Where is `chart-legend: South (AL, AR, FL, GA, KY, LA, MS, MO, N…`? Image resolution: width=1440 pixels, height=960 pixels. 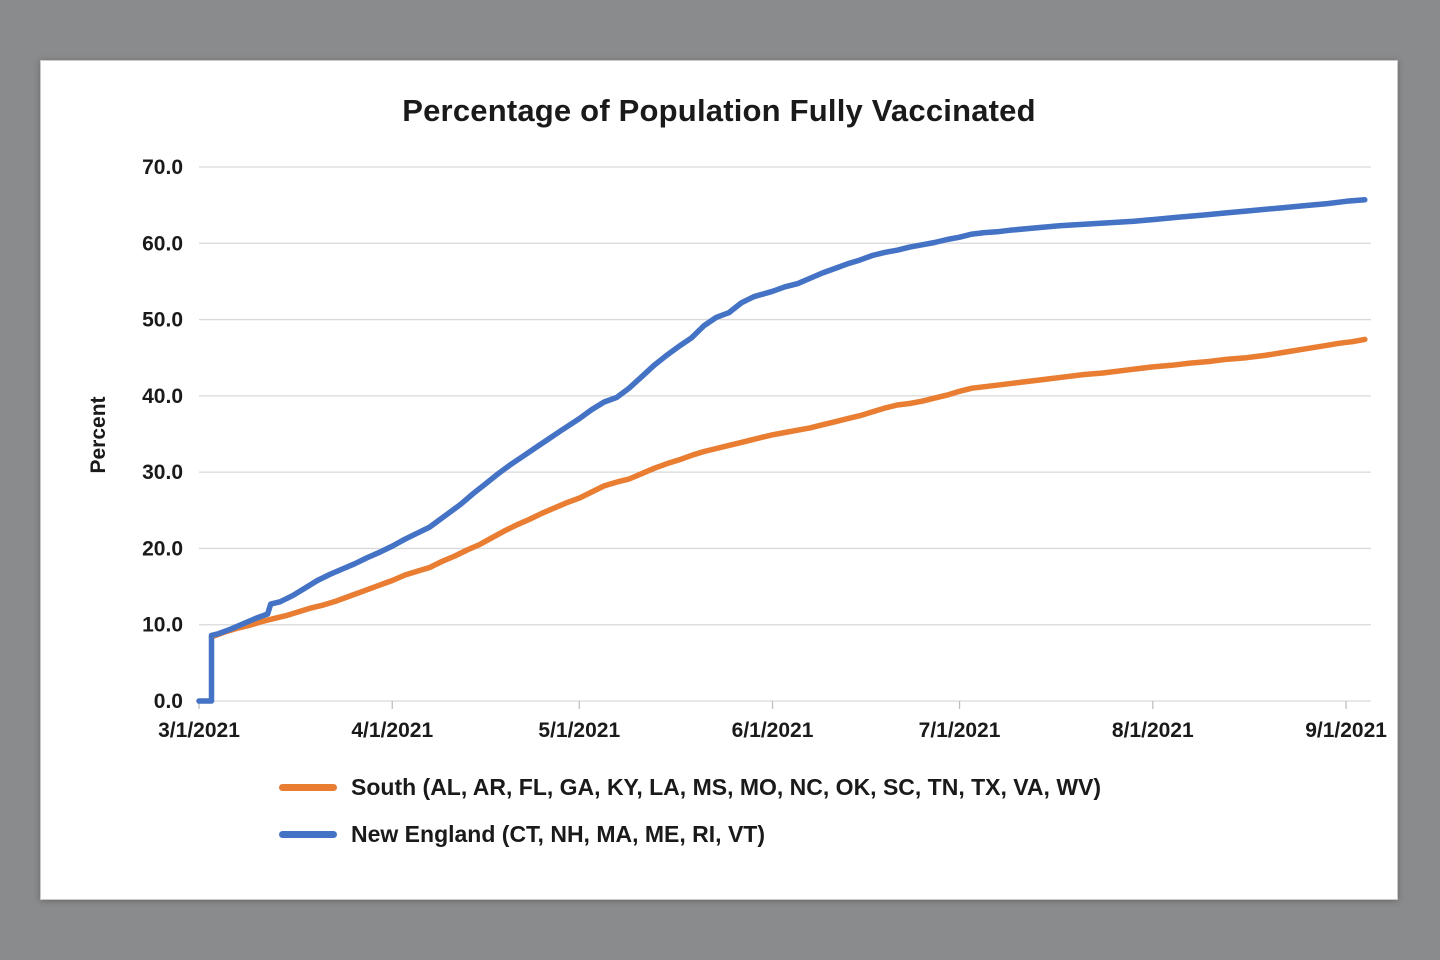
chart-legend: South (AL, AR, FL, GA, KY, LA, MS, MO, N… is located at coordinates (838, 811).